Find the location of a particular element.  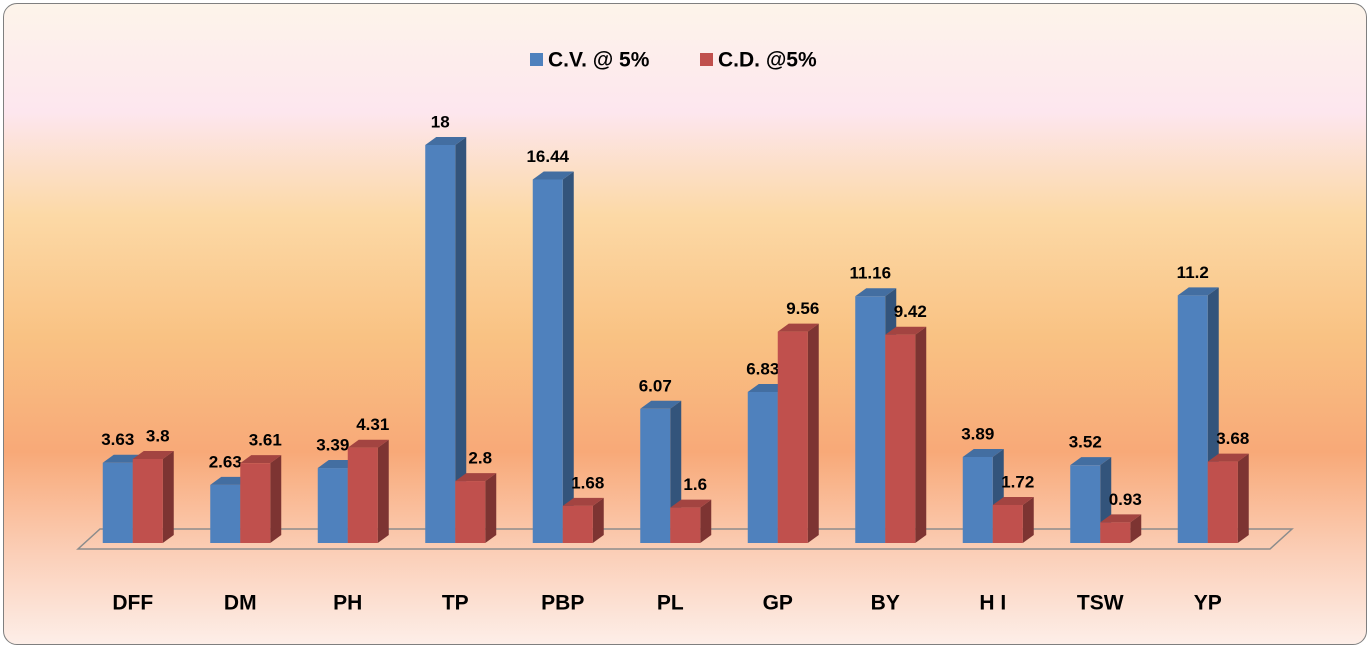

data-label: 16.44 is located at coordinates (547, 156).